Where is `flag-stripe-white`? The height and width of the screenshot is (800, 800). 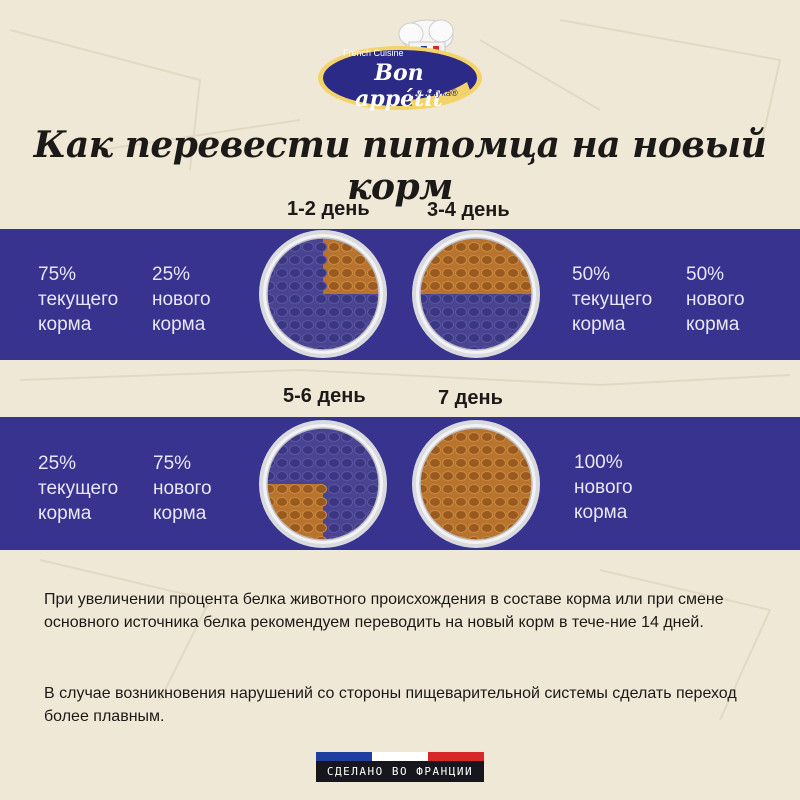 flag-stripe-white is located at coordinates (400, 756).